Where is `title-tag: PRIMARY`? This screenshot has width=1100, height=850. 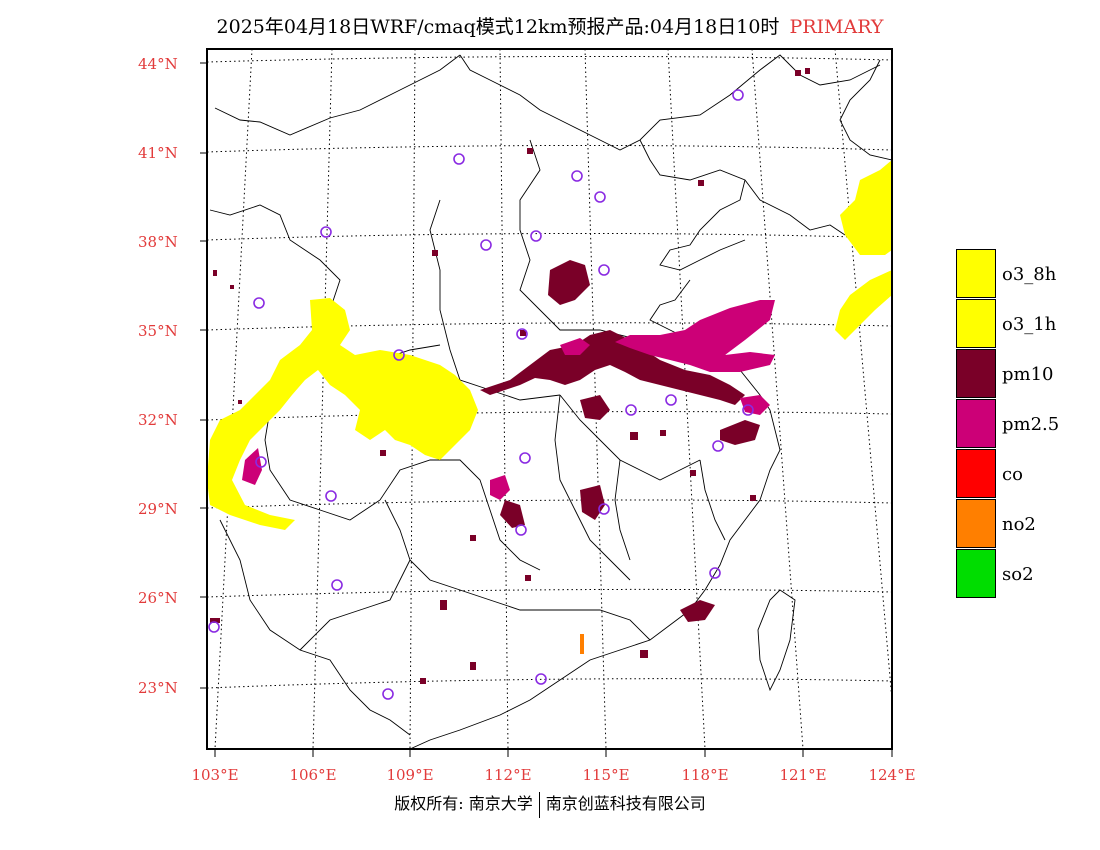
title-tag: PRIMARY is located at coordinates (836, 27).